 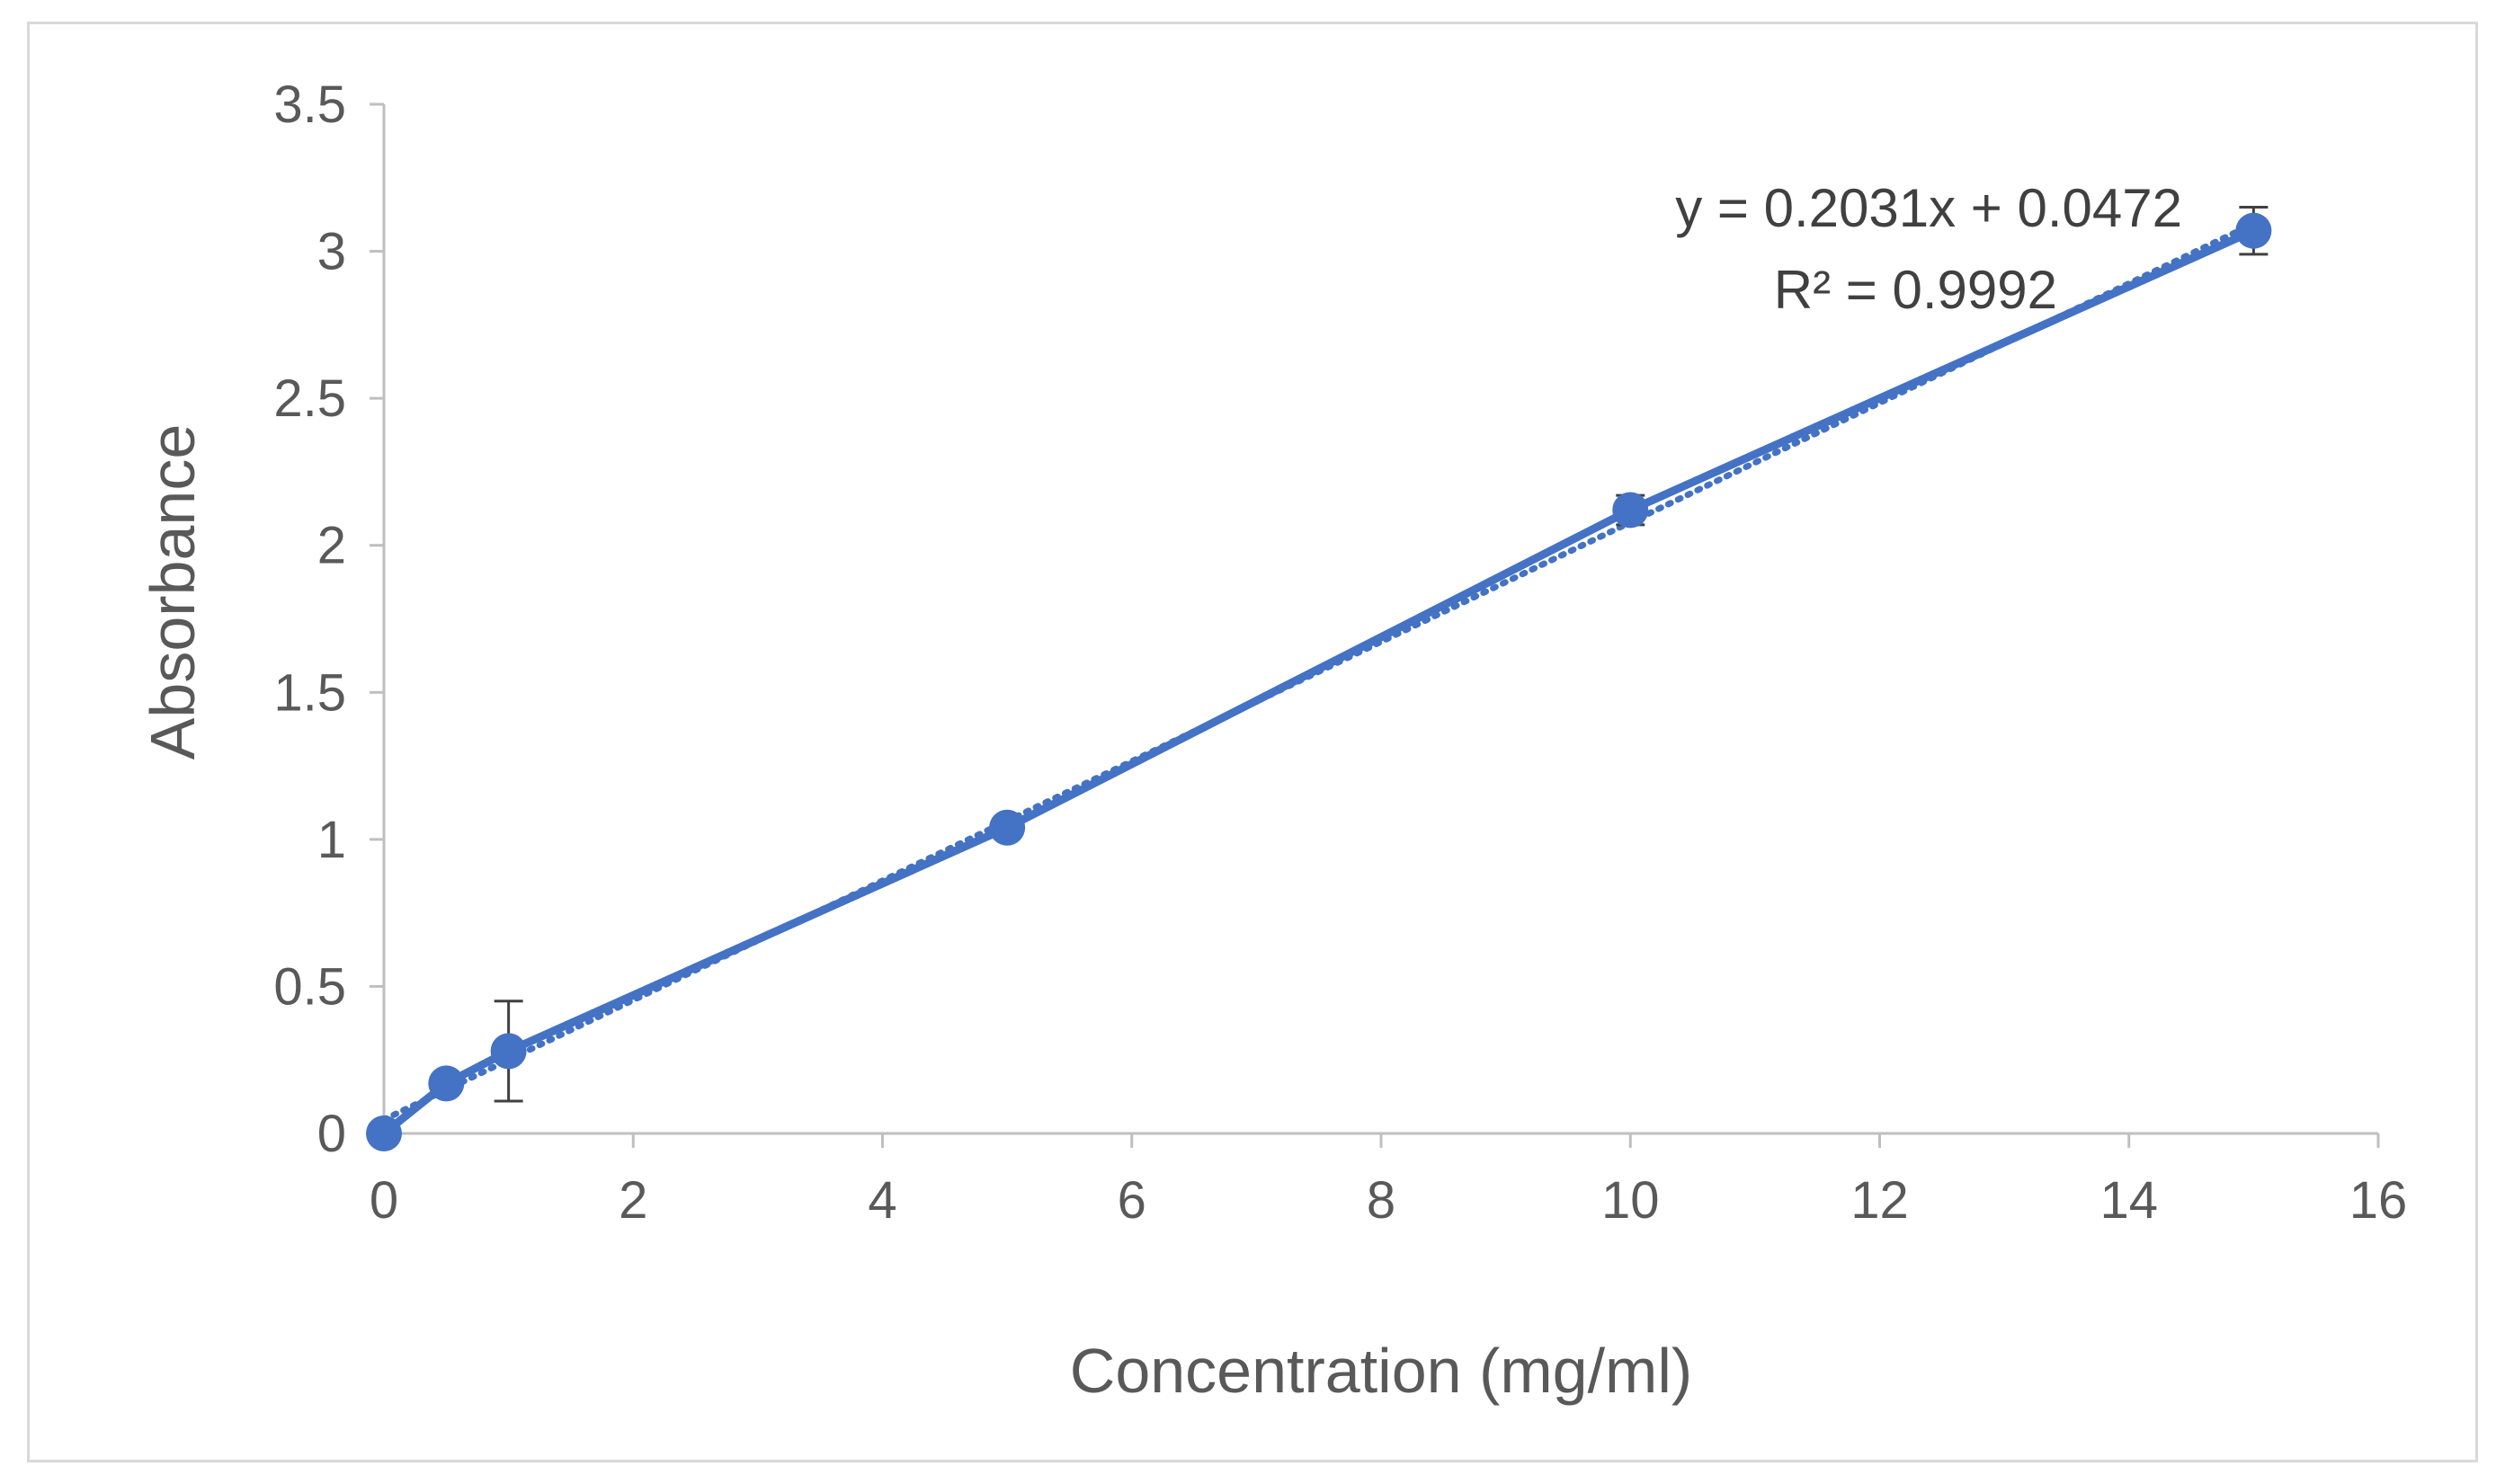 I want to click on x-tick-label: 8, so click(x=1381, y=1200).